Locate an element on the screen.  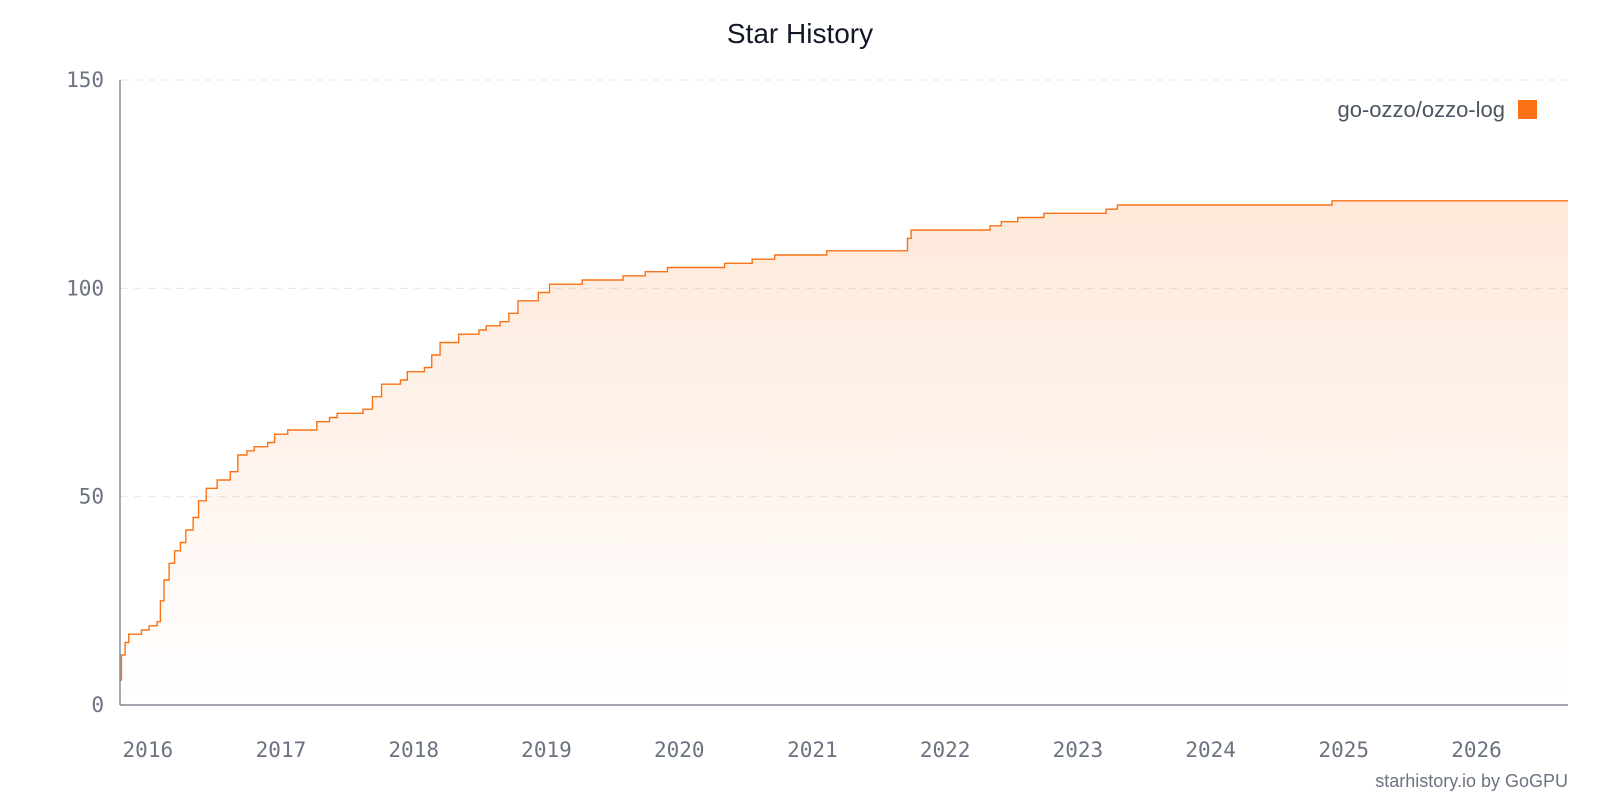
x-tick-label: 2025 is located at coordinates (1343, 750).